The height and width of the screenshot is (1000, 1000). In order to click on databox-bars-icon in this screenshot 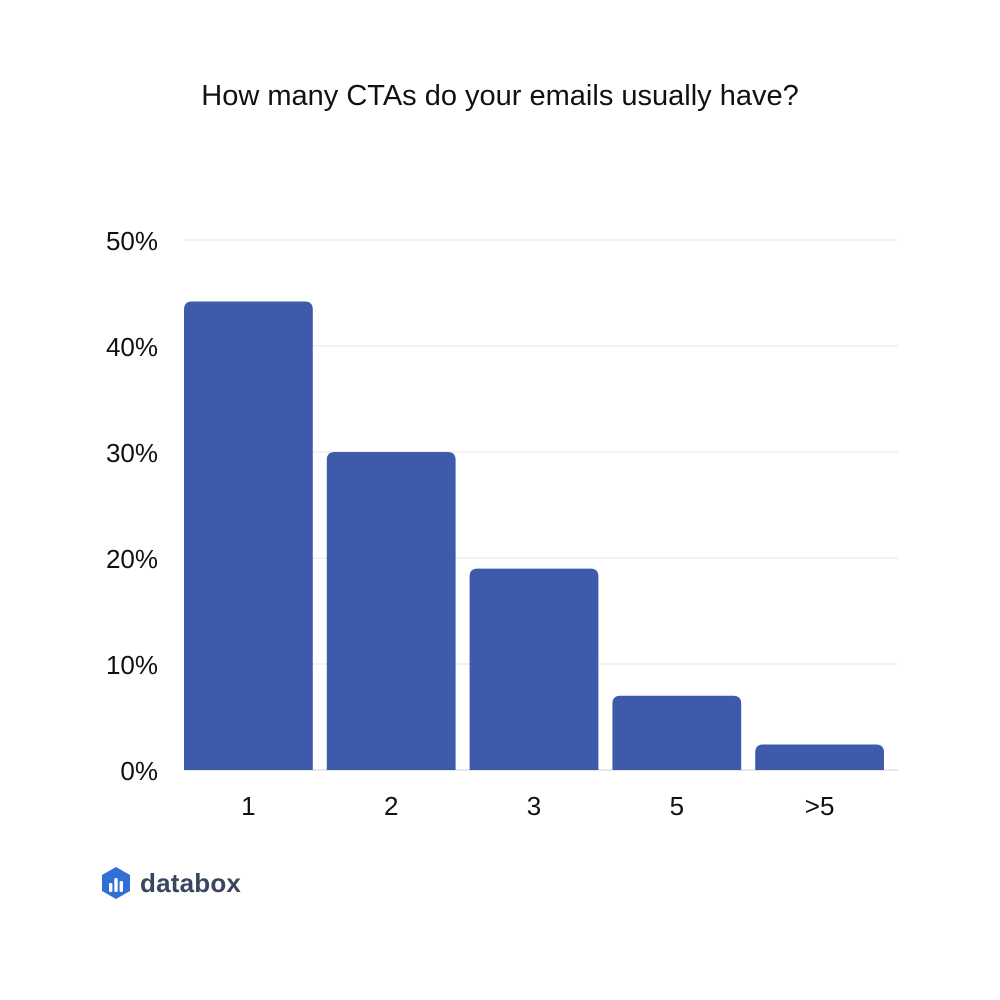, I will do `click(116, 883)`.